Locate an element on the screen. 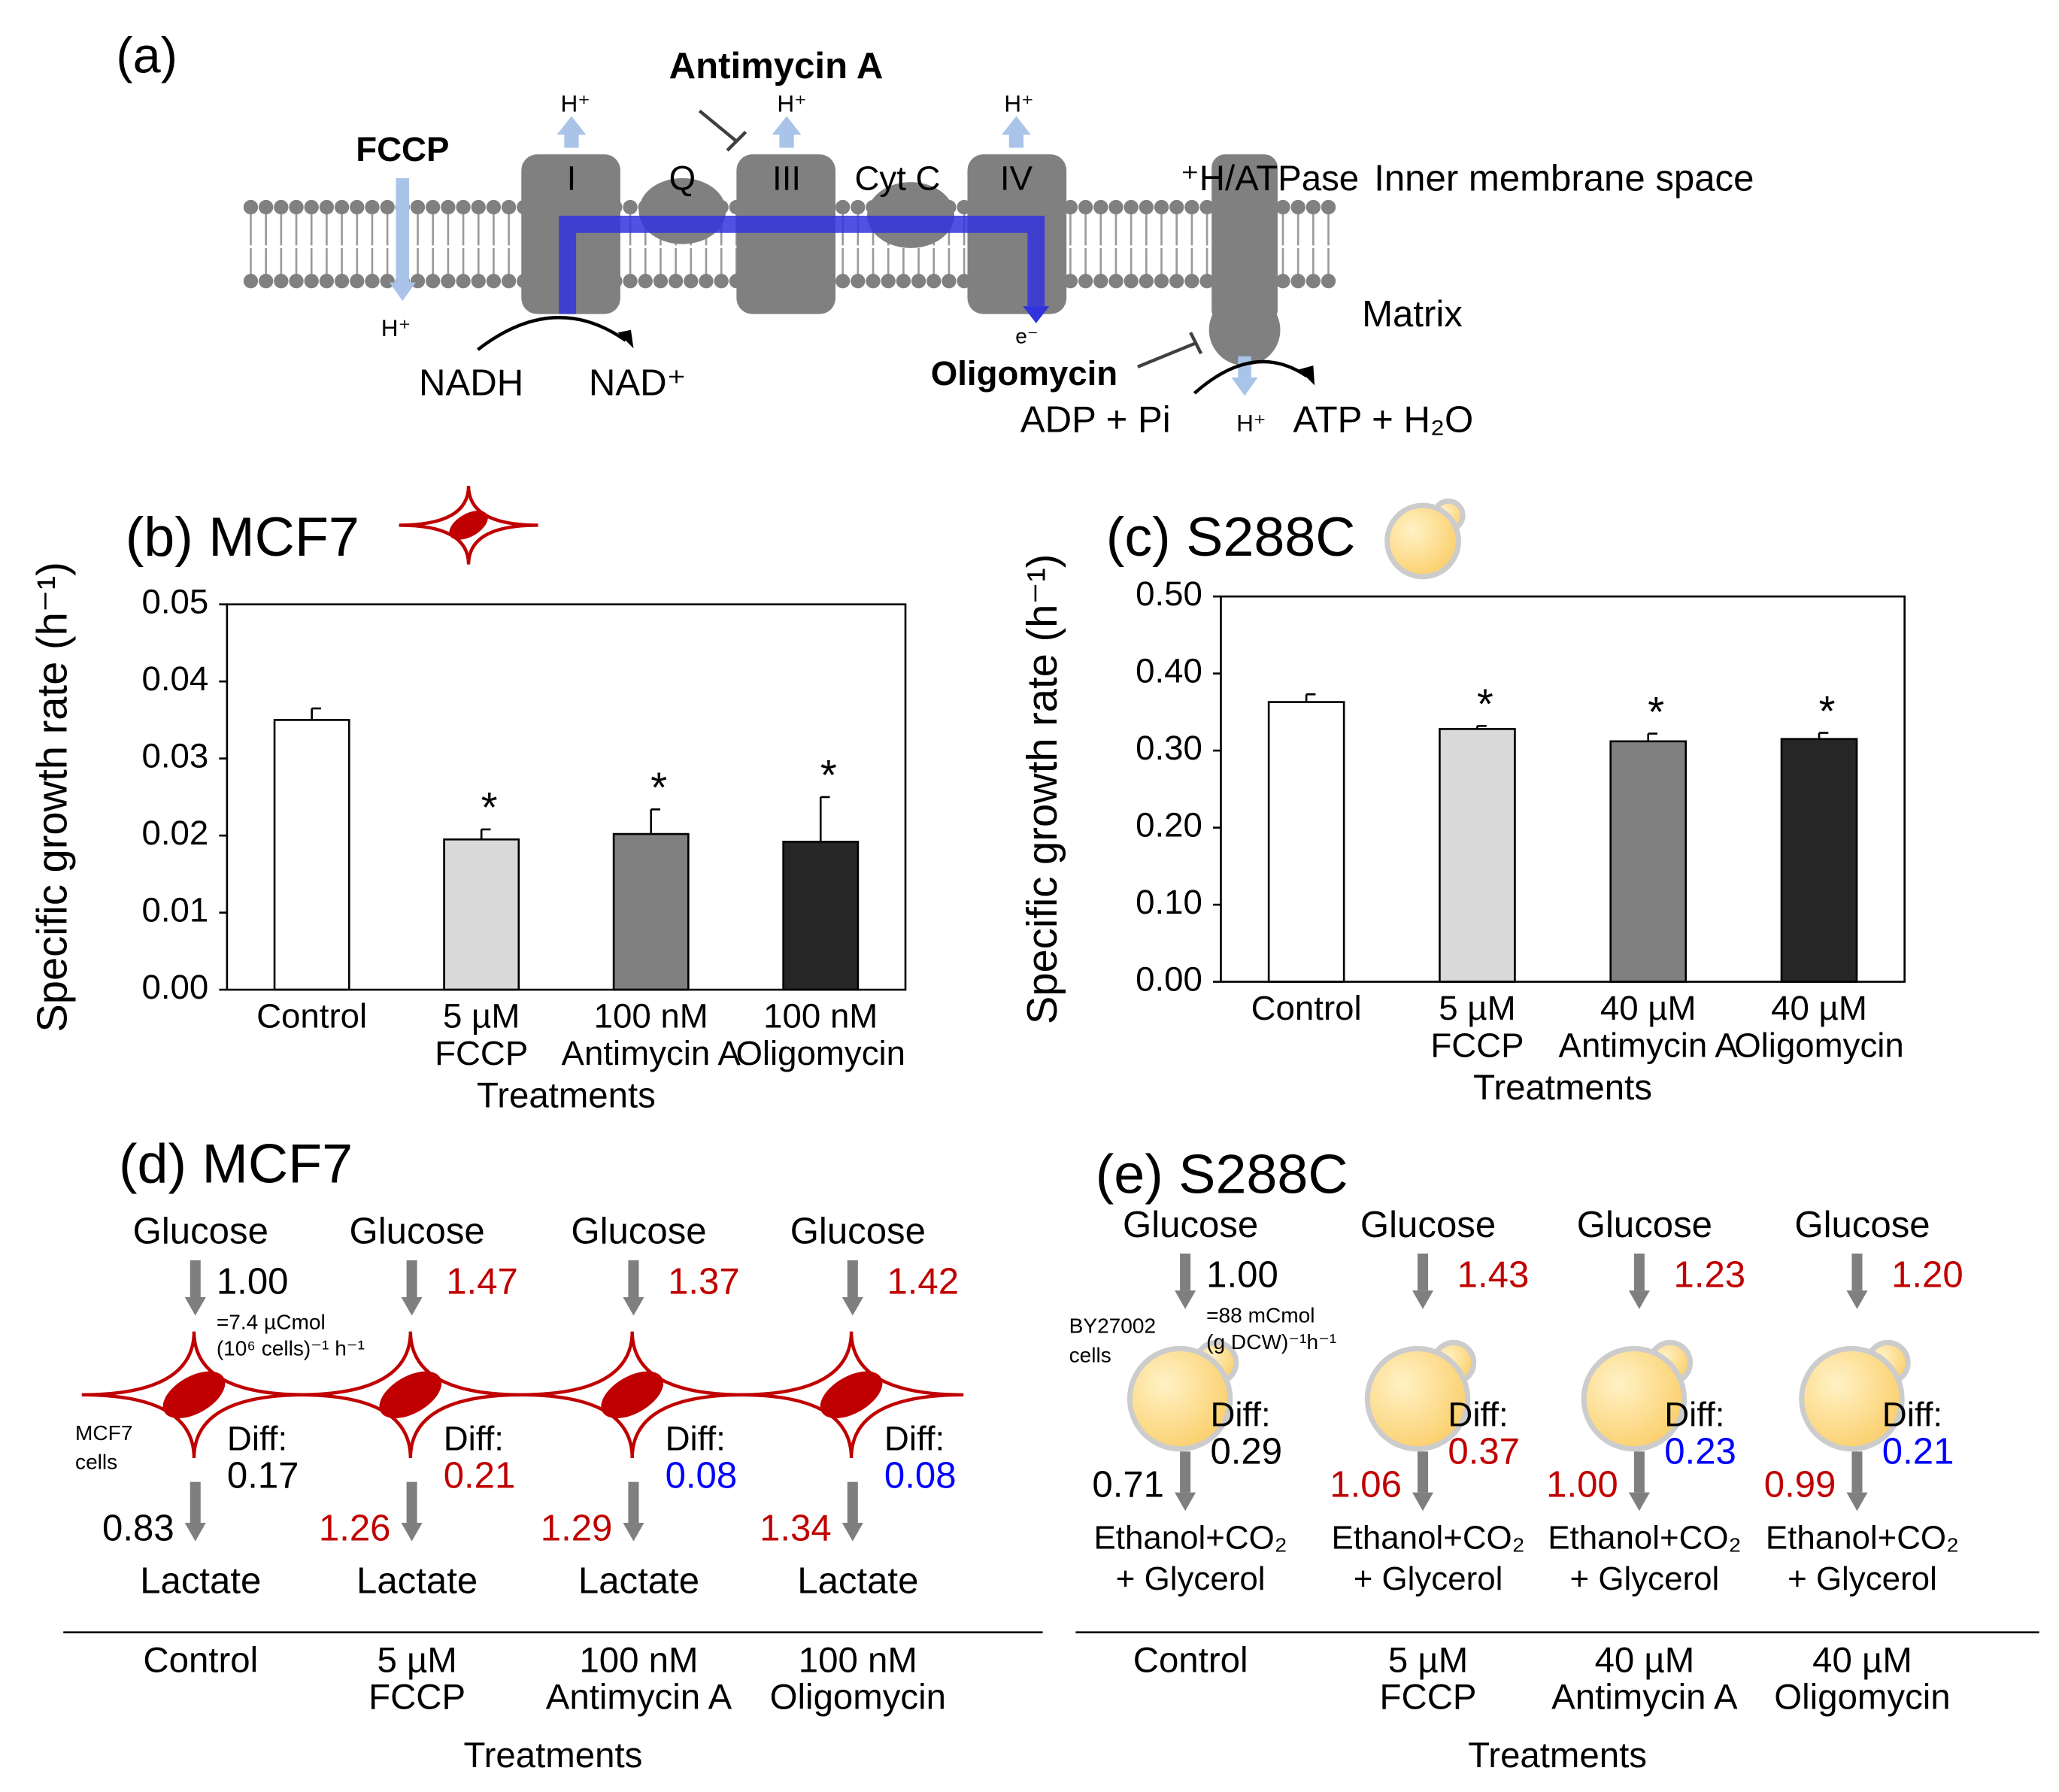 The width and height of the screenshot is (2059, 1792). treatment-label: 5 µM is located at coordinates (416, 1661).